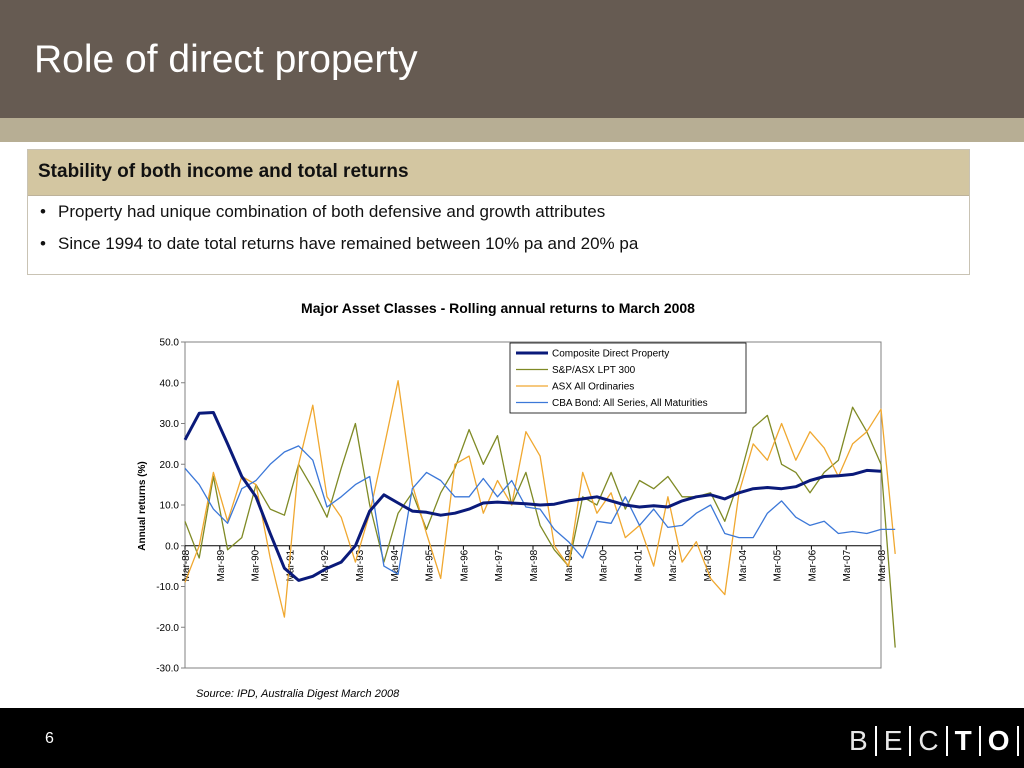  Describe the element at coordinates (743, 565) in the screenshot. I see `x-tick-label: Mar-04` at that location.